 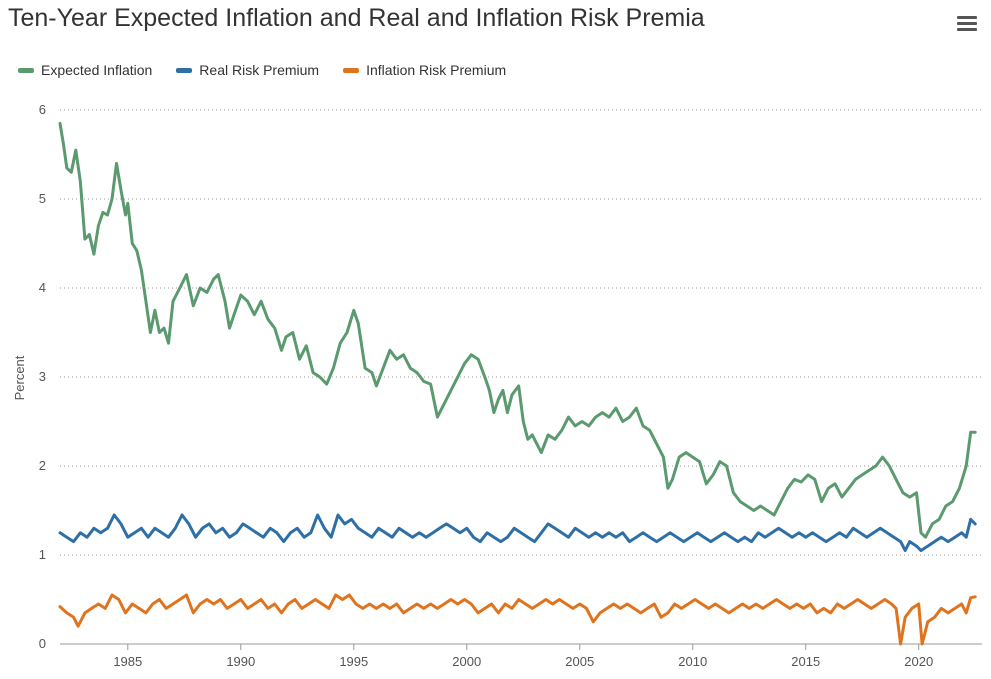 I want to click on y-tick-label: 3, so click(x=42, y=376).